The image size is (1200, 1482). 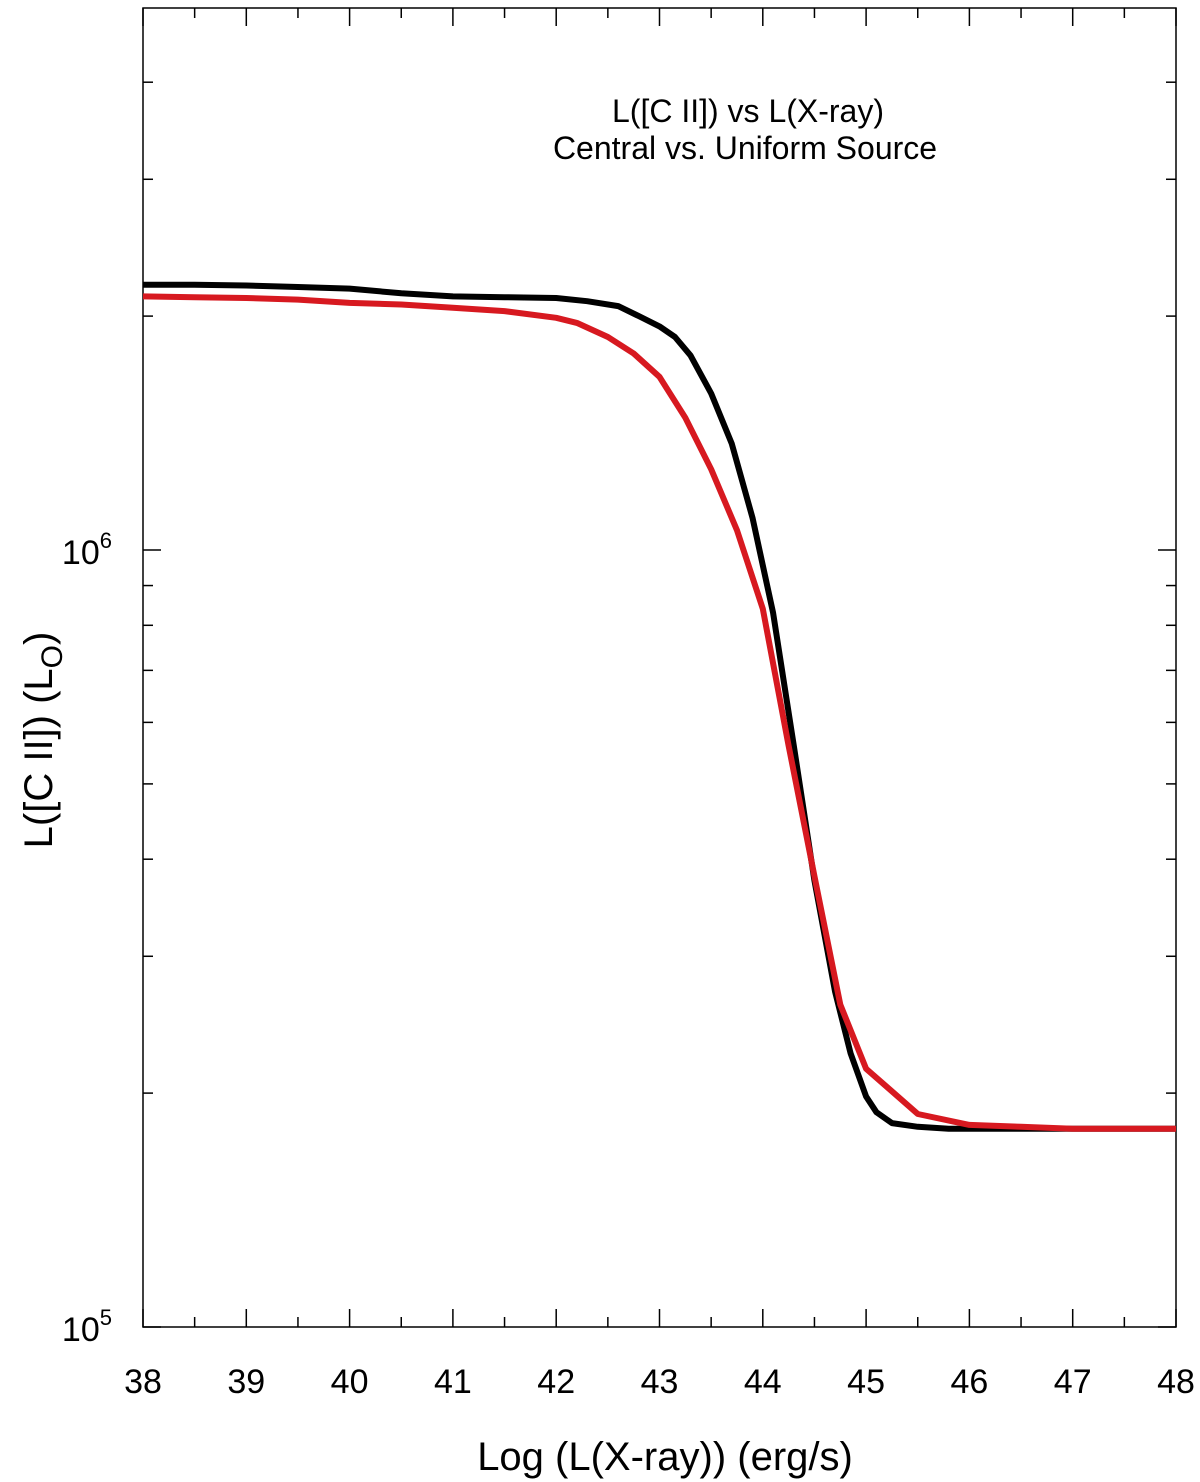 What do you see at coordinates (87, 1327) in the screenshot?
I see `y-tick-label: 10⁵` at bounding box center [87, 1327].